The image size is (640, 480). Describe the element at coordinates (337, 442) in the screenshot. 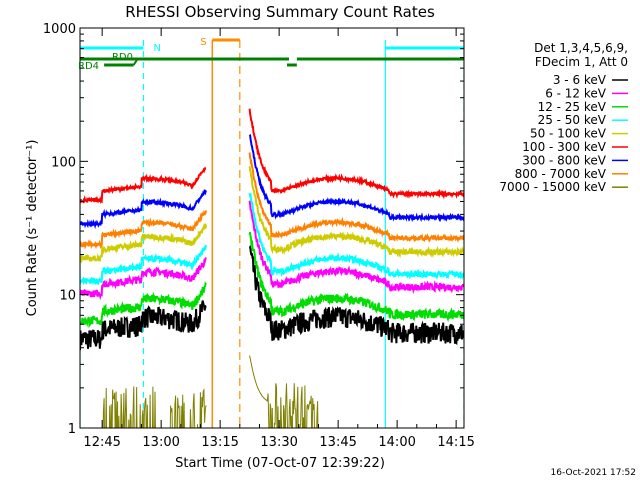

I see `x-tick-label: 13:45` at that location.